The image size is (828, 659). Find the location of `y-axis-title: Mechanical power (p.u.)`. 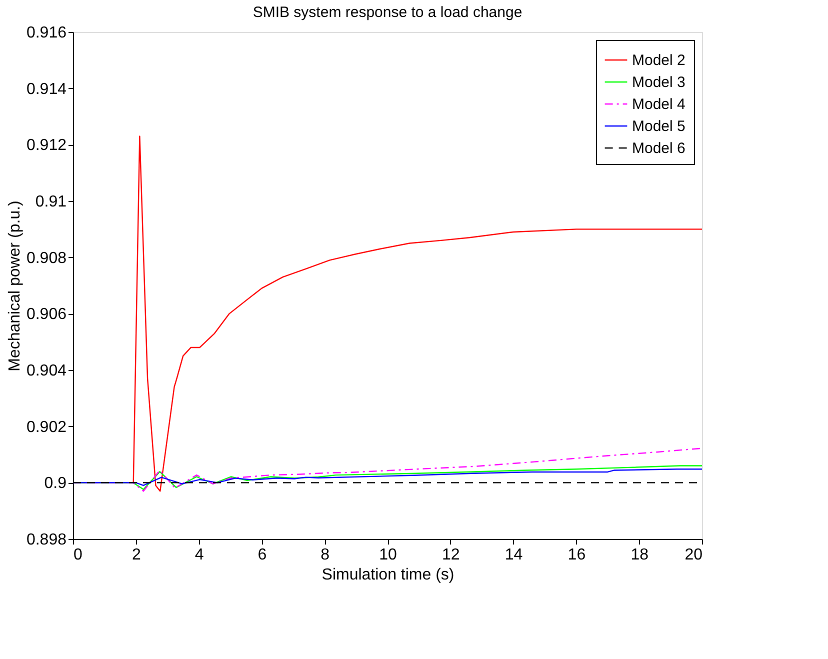

y-axis-title: Mechanical power (p.u.) is located at coordinates (15, 286).